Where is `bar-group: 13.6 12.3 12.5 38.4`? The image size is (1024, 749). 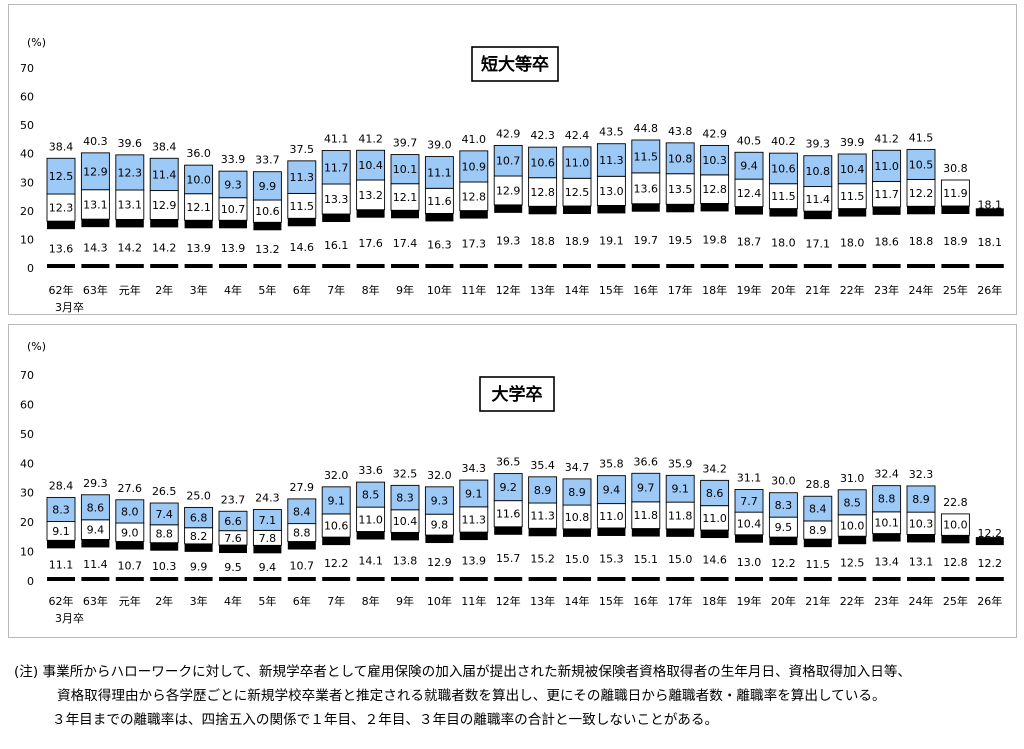
bar-group: 13.6 12.3 12.5 38.4 is located at coordinates (61, 204).